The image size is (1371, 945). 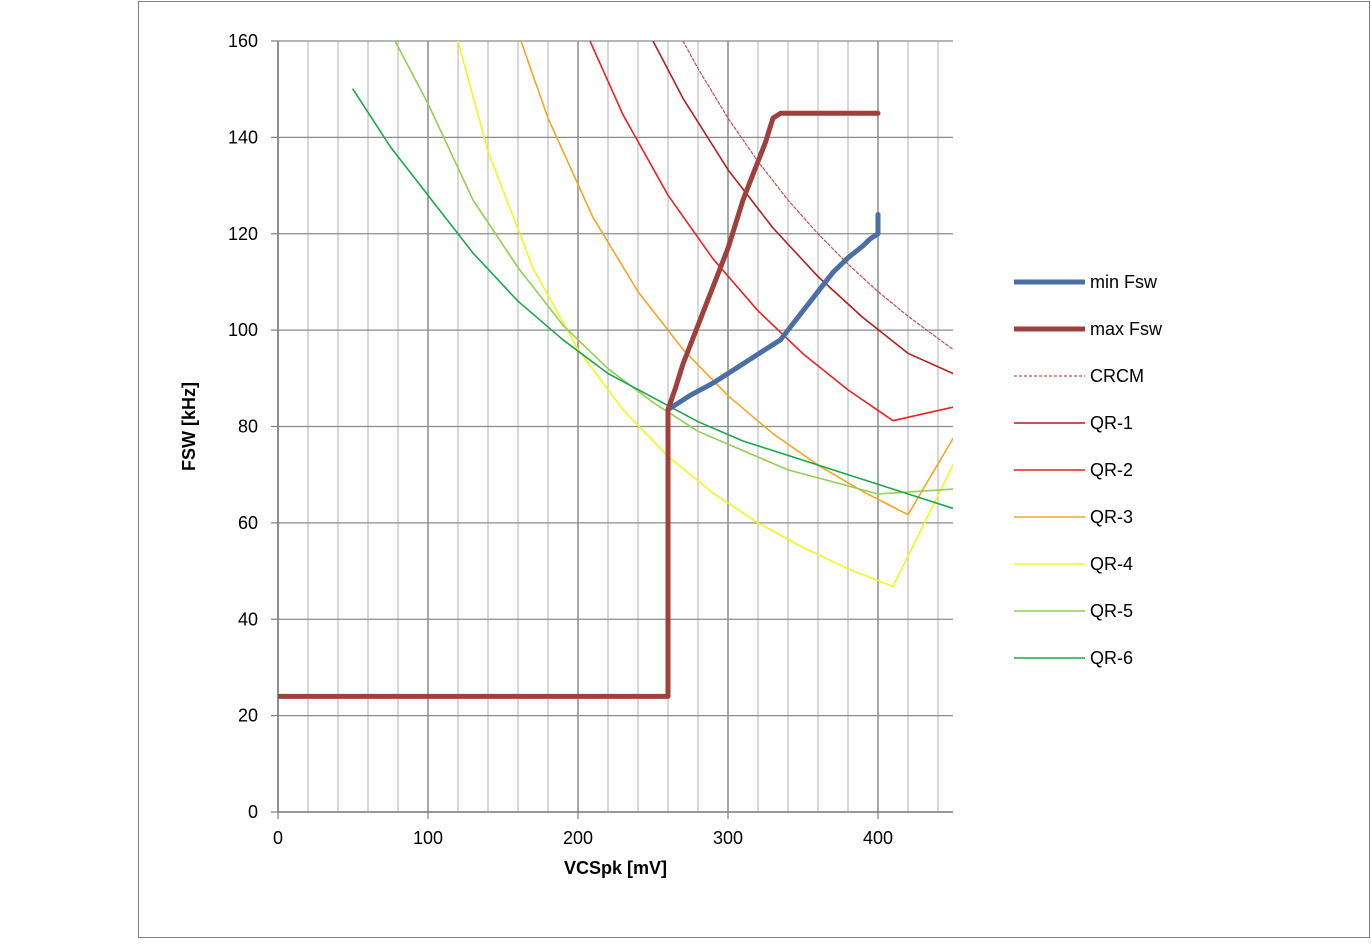 What do you see at coordinates (615, 868) in the screenshot?
I see `x-axis-title: VCSpk [mV]` at bounding box center [615, 868].